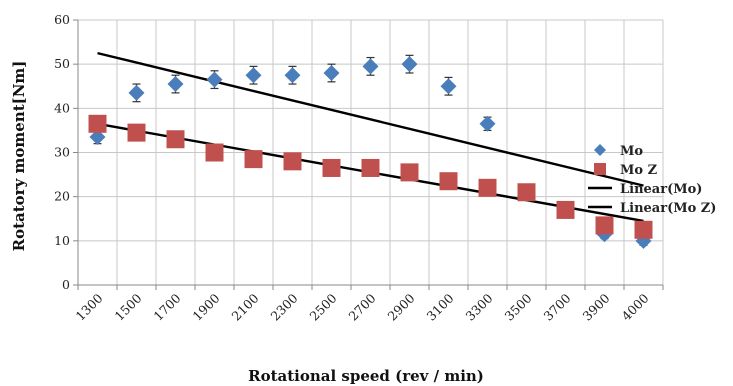 Image resolution: width=733 pixels, height=386 pixels. I want to click on legend-label: Linear(Mo), so click(661, 189).